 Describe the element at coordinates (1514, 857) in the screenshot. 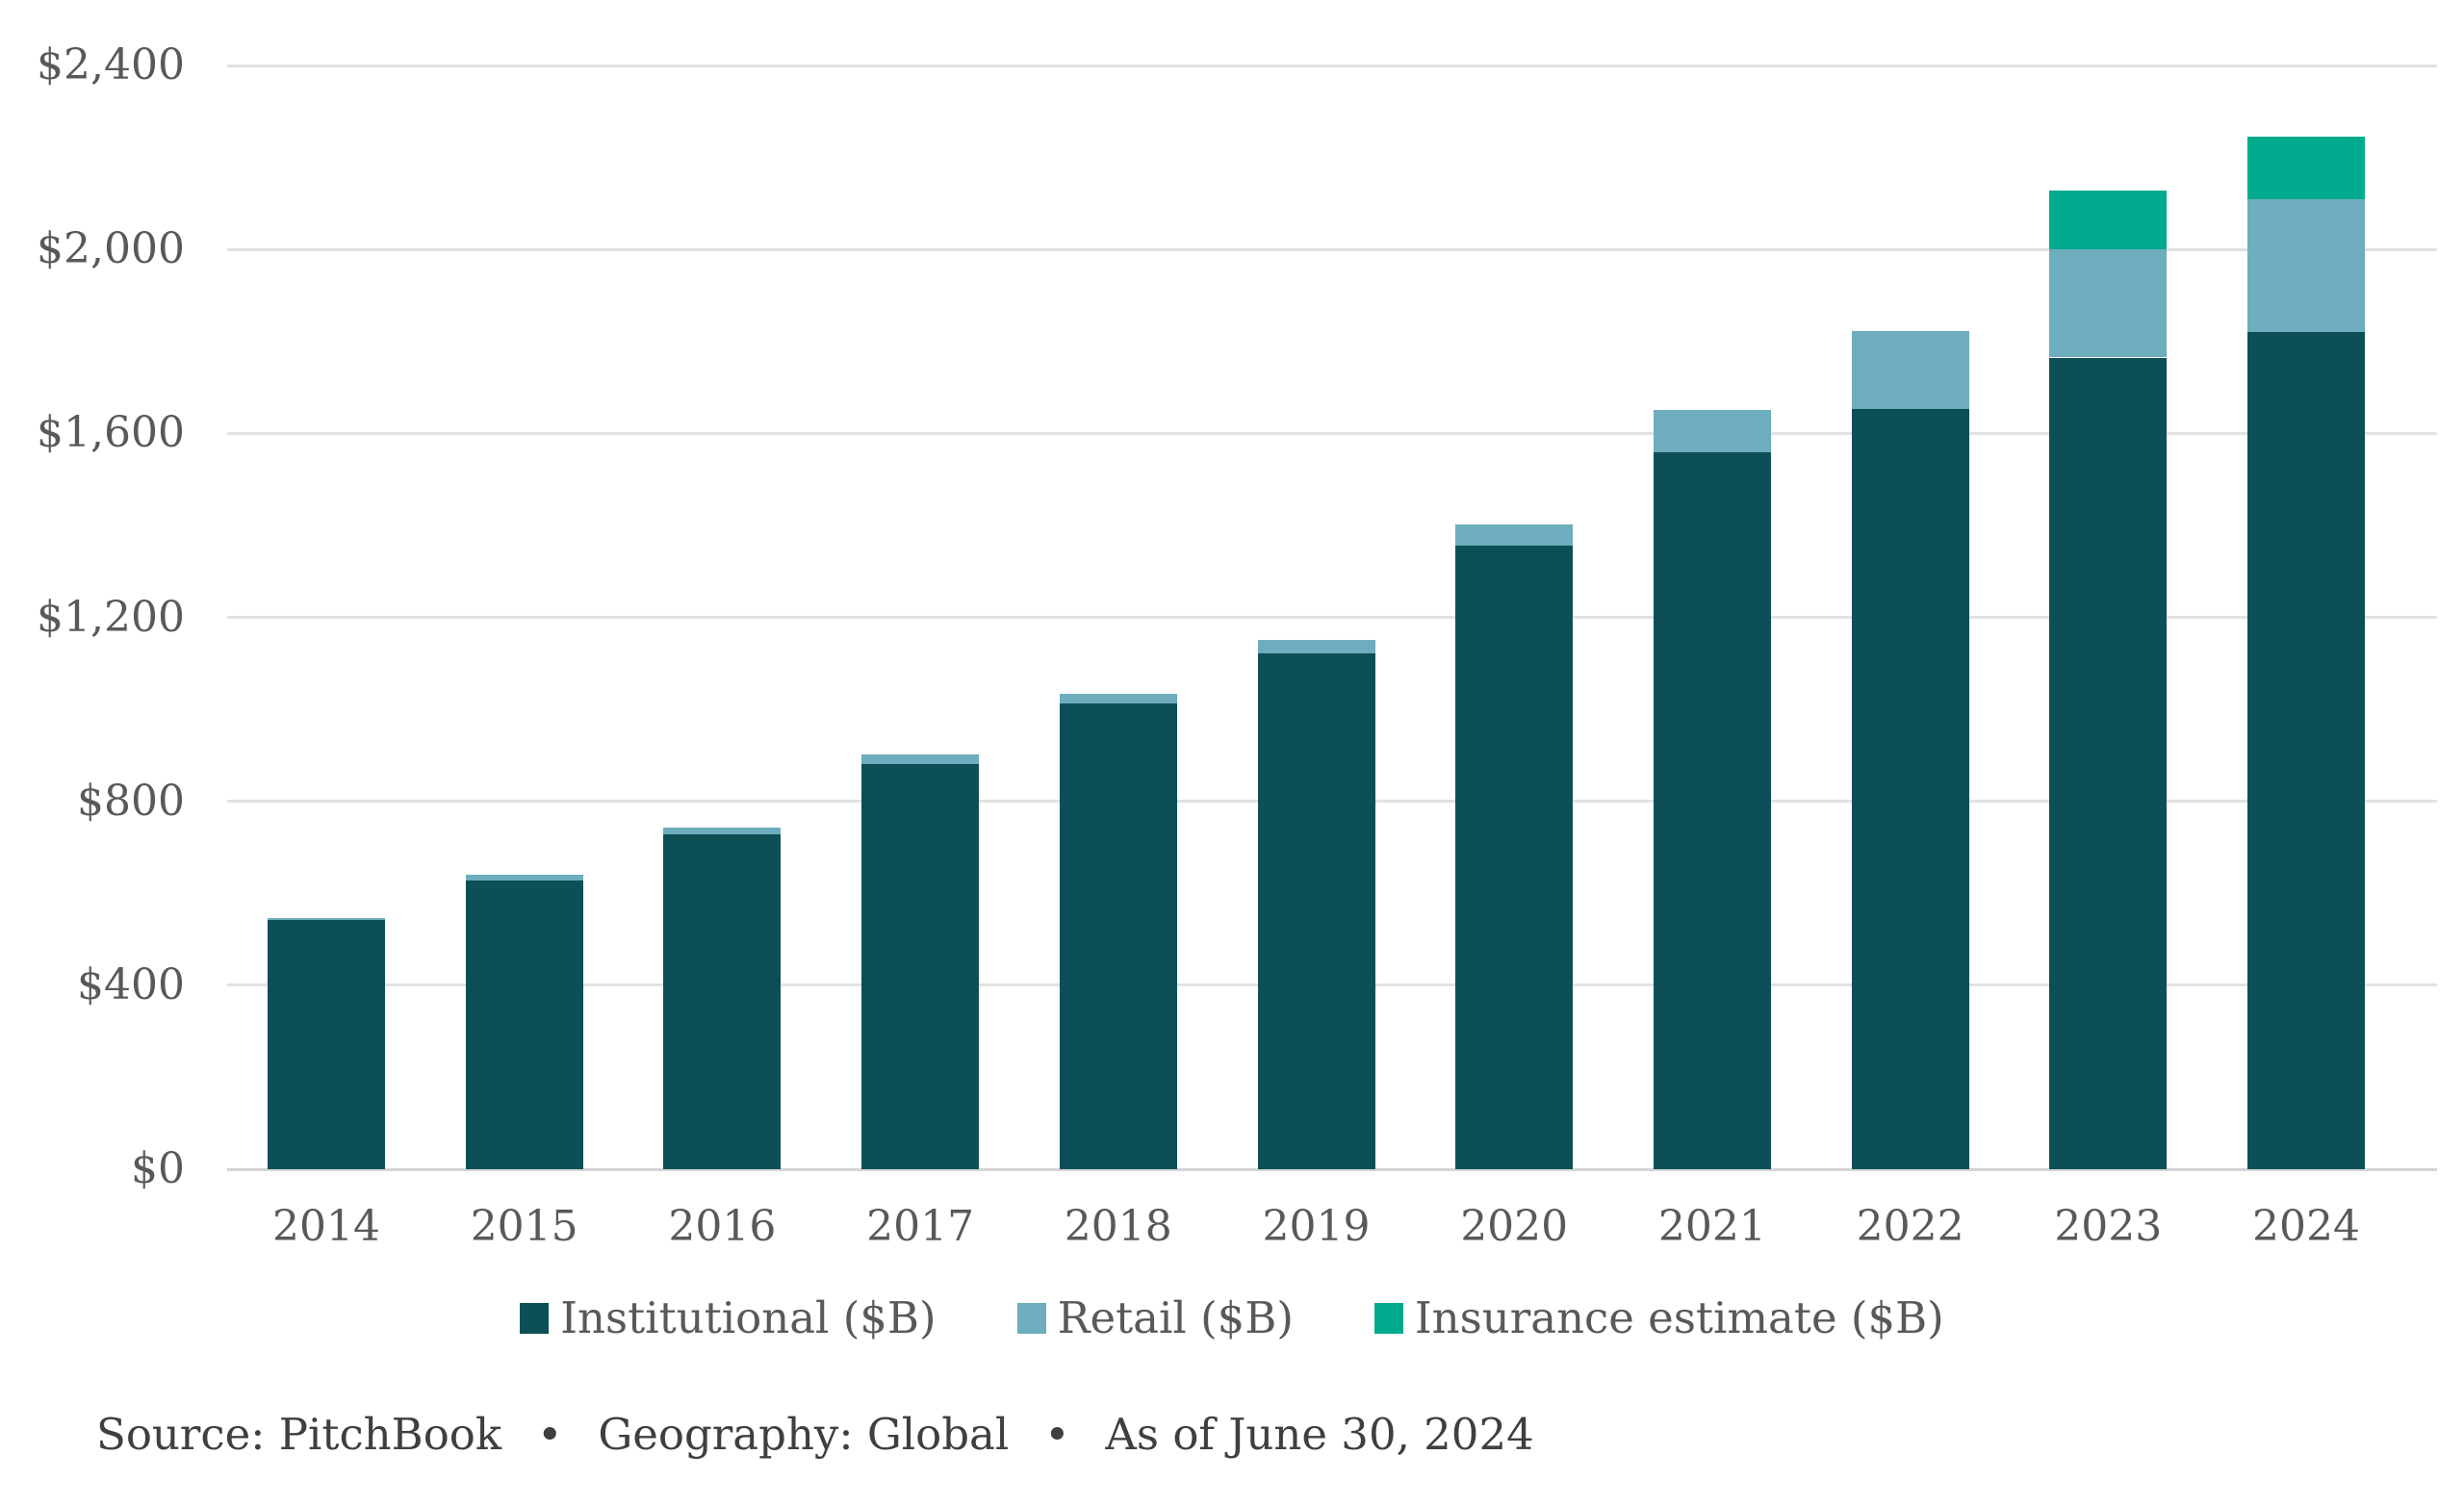

I see `bar-segment-2020-institutional-b` at that location.